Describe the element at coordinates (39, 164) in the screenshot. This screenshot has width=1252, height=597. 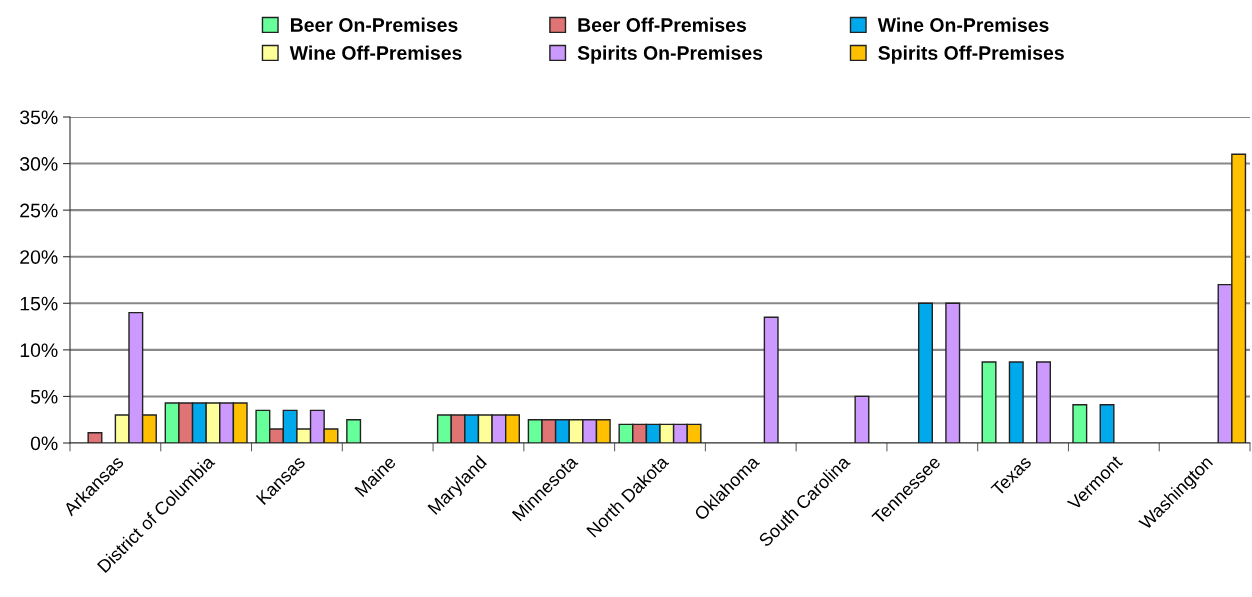
I see `y-tick-label: 30%` at that location.